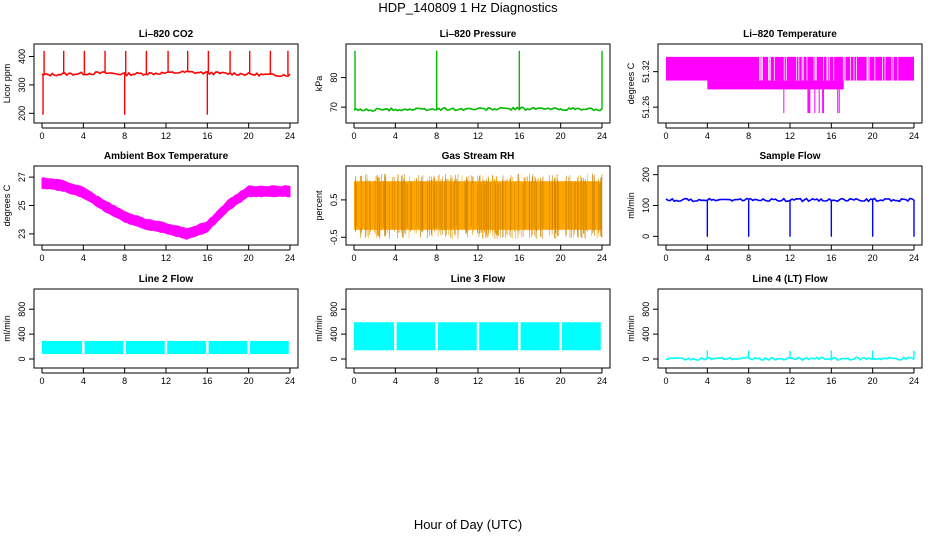 The image size is (936, 540). I want to click on panel-sample-flow: Sample Flow ml/min 0 4 8 12 16 20 24 0 100 200, so click(774, 207).